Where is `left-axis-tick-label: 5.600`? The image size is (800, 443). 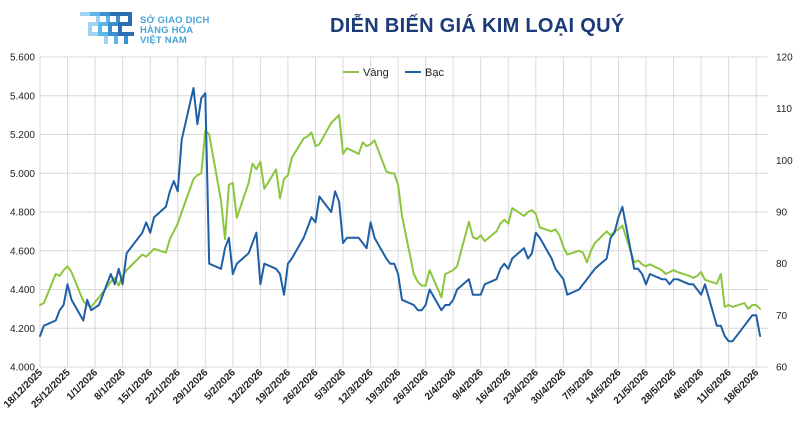 left-axis-tick-label: 5.600 is located at coordinates (22, 58).